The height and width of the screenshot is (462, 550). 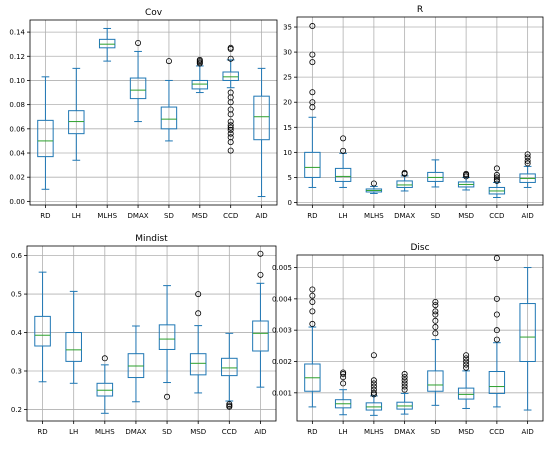 I want to click on y-tick-label: 30, so click(x=287, y=53).